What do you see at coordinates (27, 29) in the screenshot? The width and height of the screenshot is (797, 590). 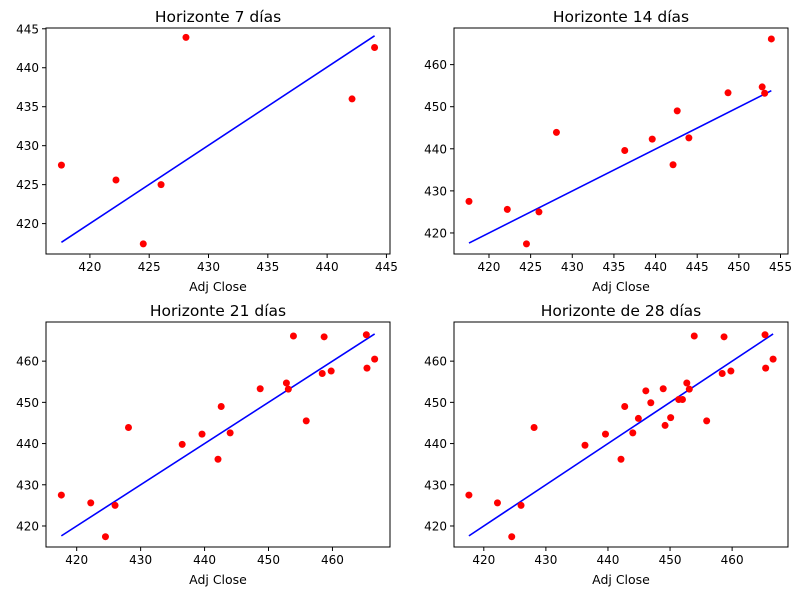 I see `y-tick-label: 445` at bounding box center [27, 29].